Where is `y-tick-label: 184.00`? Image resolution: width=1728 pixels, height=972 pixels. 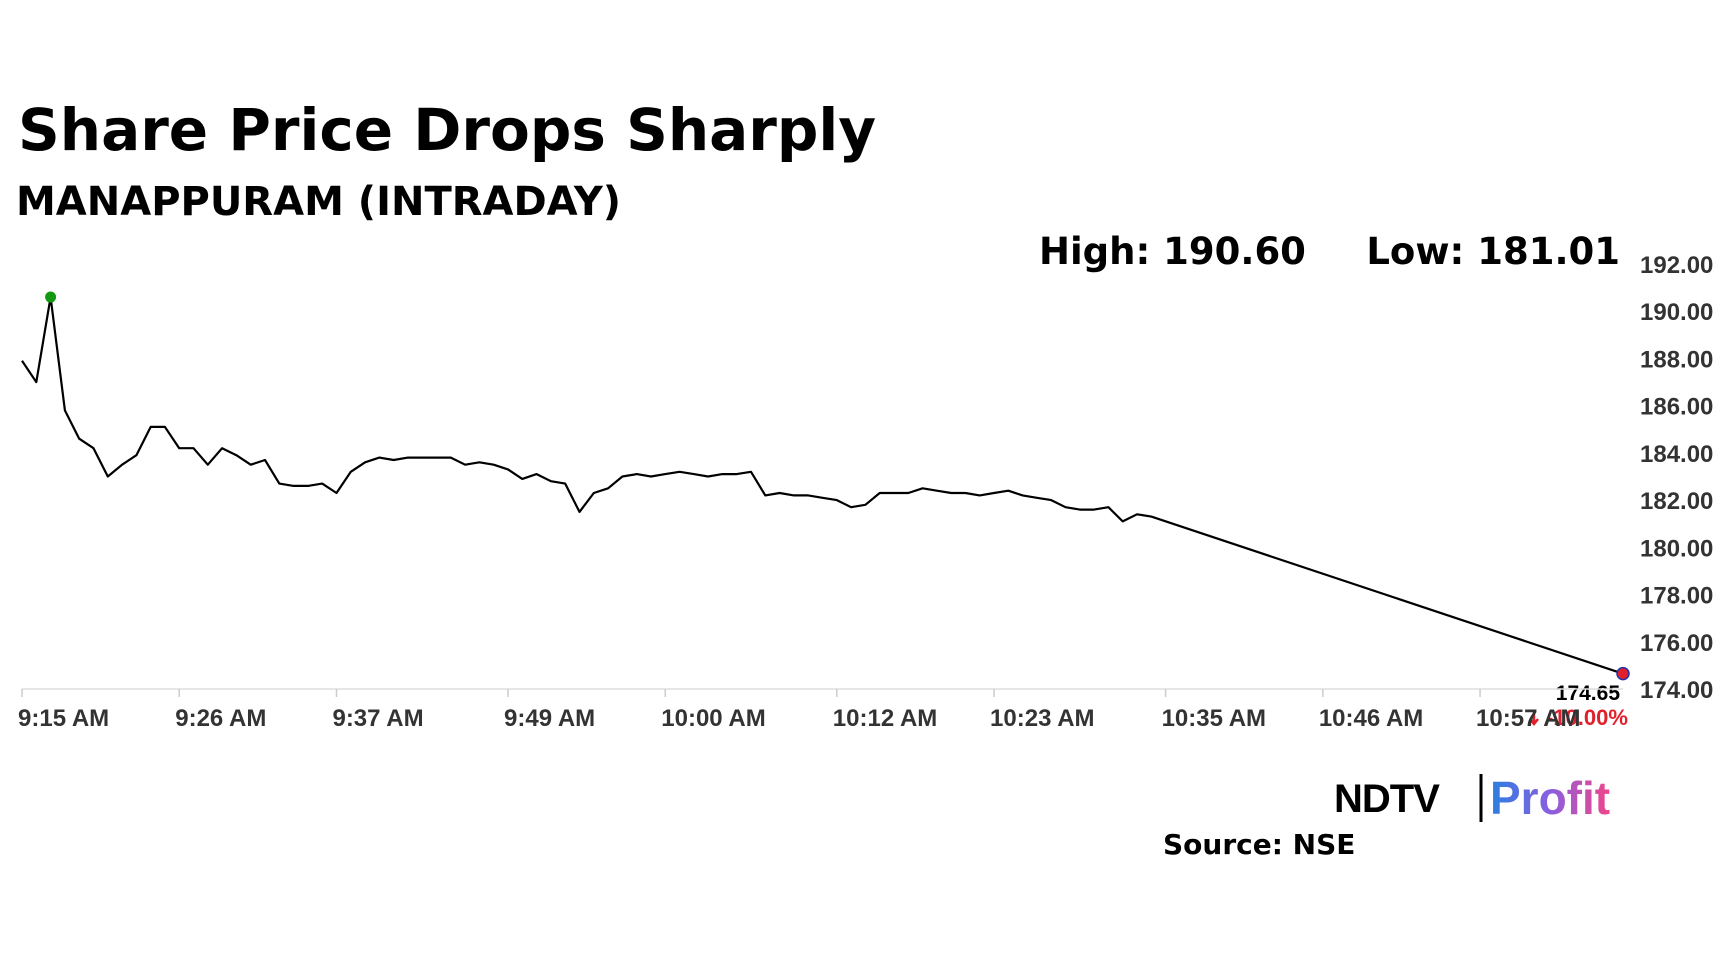
y-tick-label: 184.00 is located at coordinates (1676, 454).